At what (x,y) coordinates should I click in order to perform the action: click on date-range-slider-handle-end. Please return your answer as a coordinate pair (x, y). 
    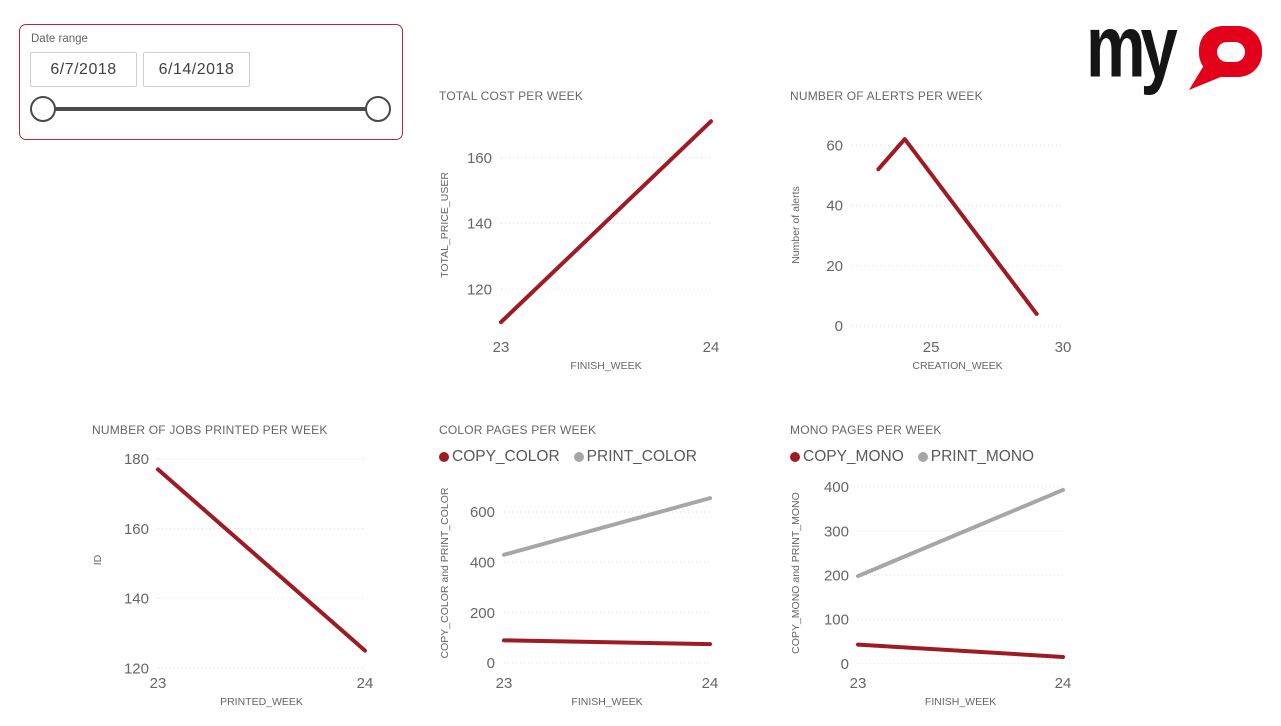
    Looking at the image, I should click on (378, 109).